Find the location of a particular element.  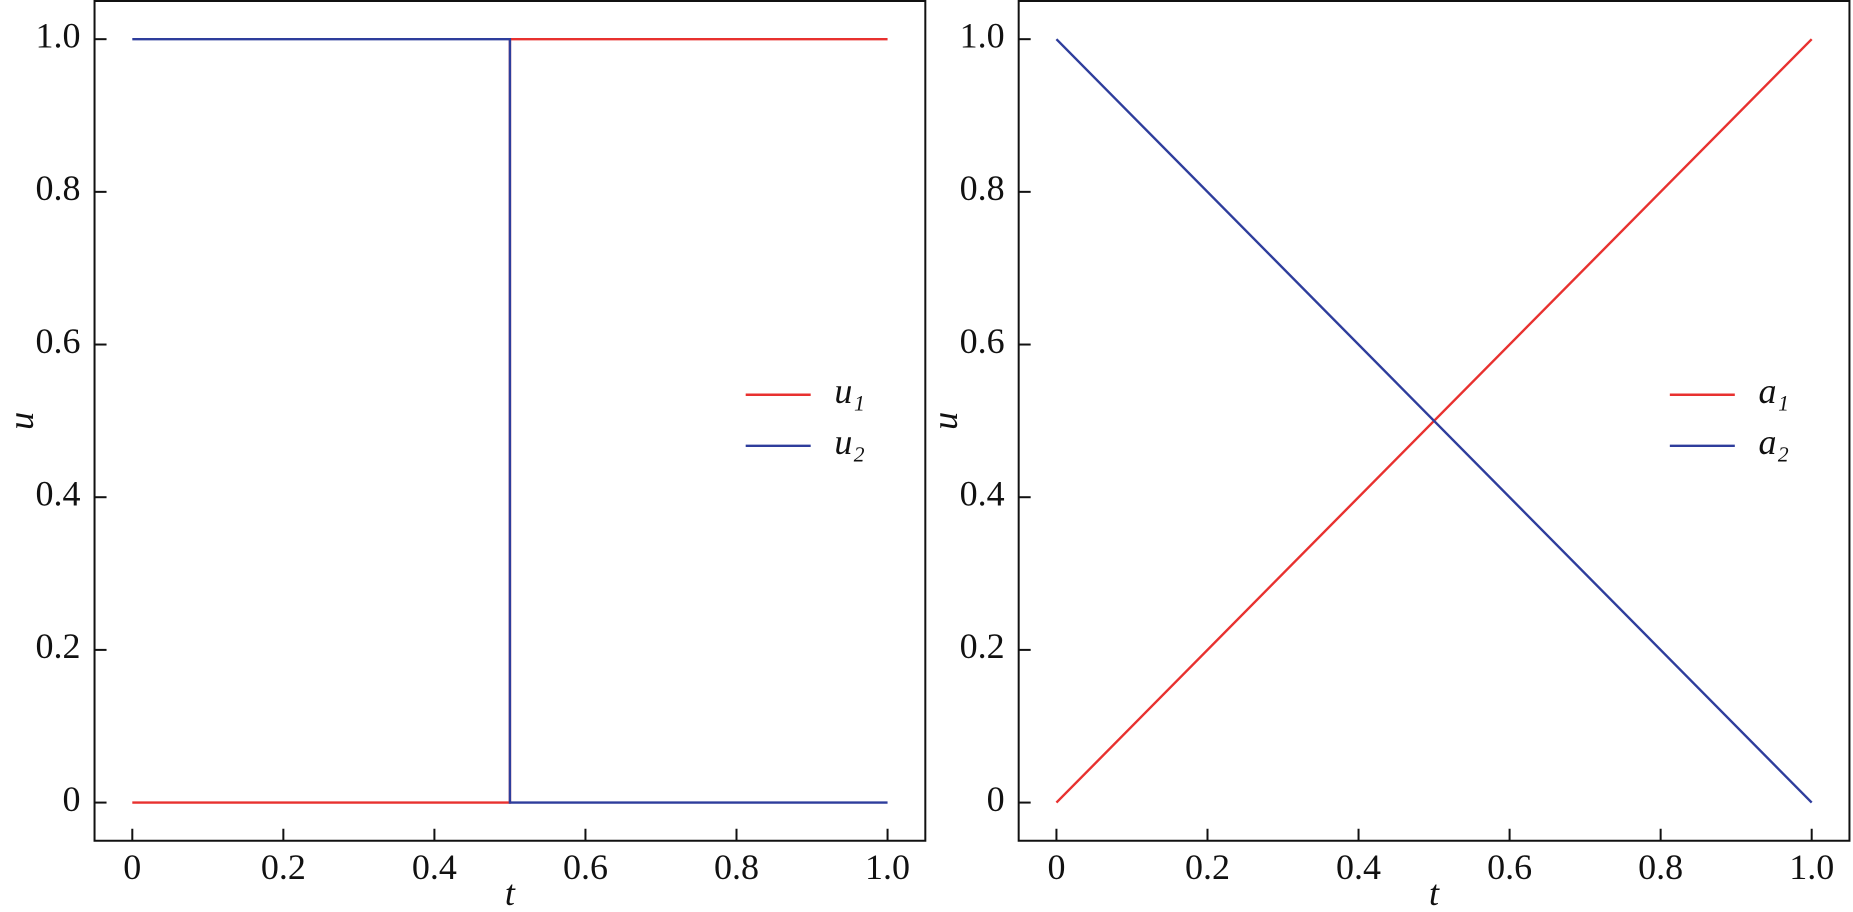

legend-label: u₁ is located at coordinates (849, 391).